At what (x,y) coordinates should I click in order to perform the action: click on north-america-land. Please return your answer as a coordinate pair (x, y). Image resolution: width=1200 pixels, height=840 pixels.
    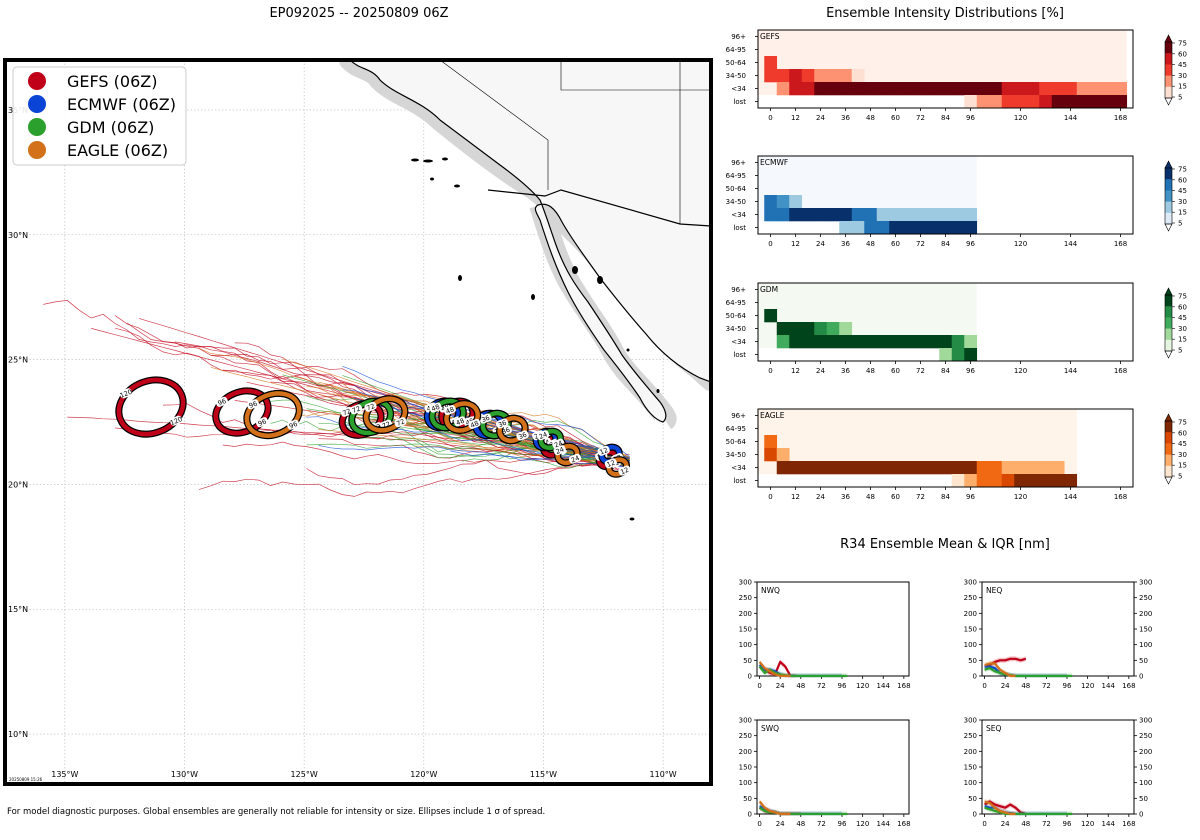
    Looking at the image, I should click on (530, 241).